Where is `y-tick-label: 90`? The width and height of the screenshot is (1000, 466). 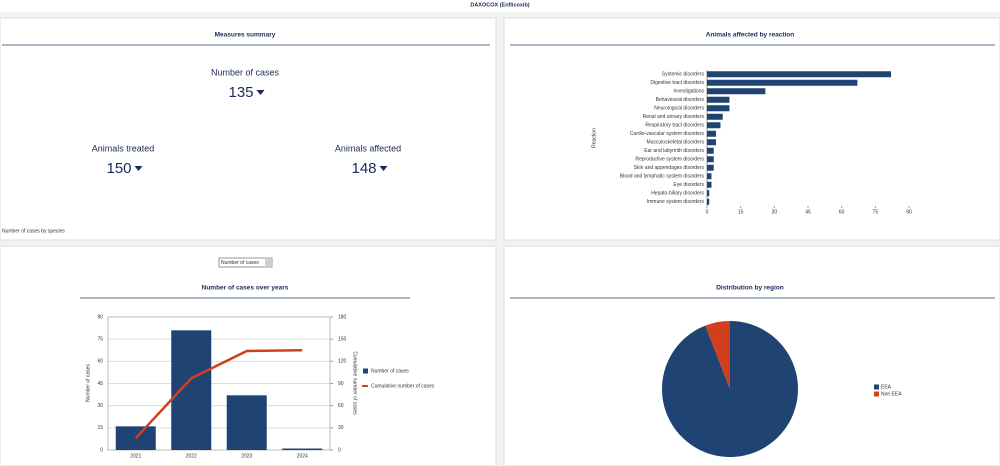
y-tick-label: 90 is located at coordinates (100, 317).